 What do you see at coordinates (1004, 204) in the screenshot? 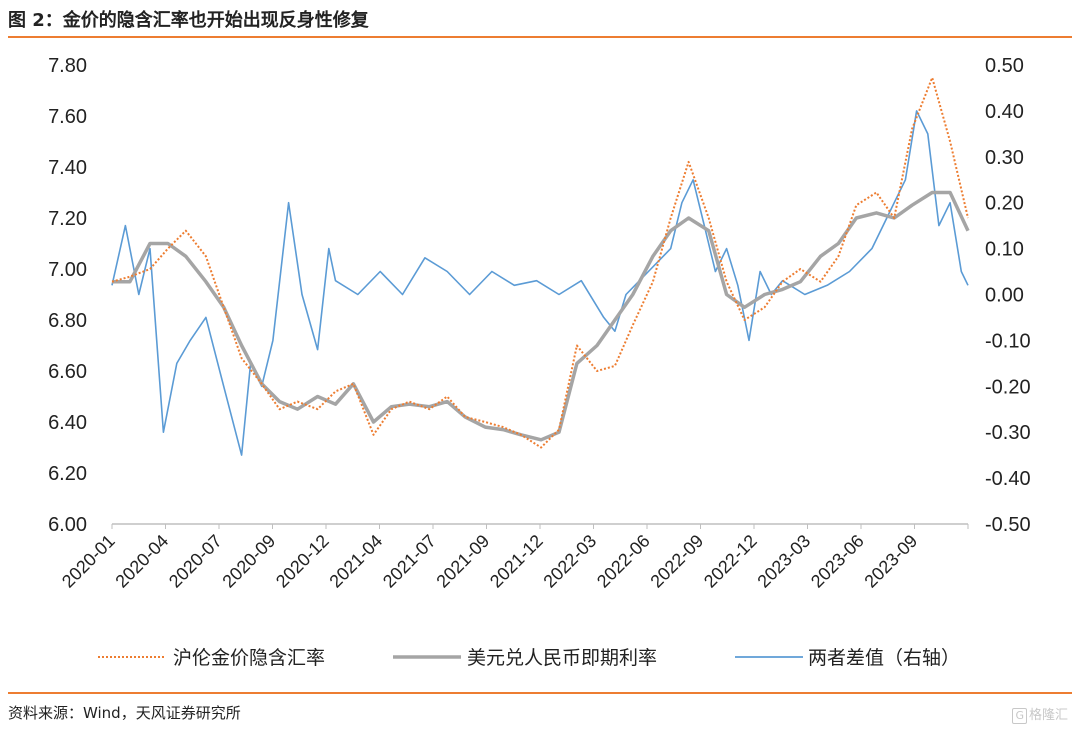
I see `y-right-tick-label: 0.20` at bounding box center [1004, 204].